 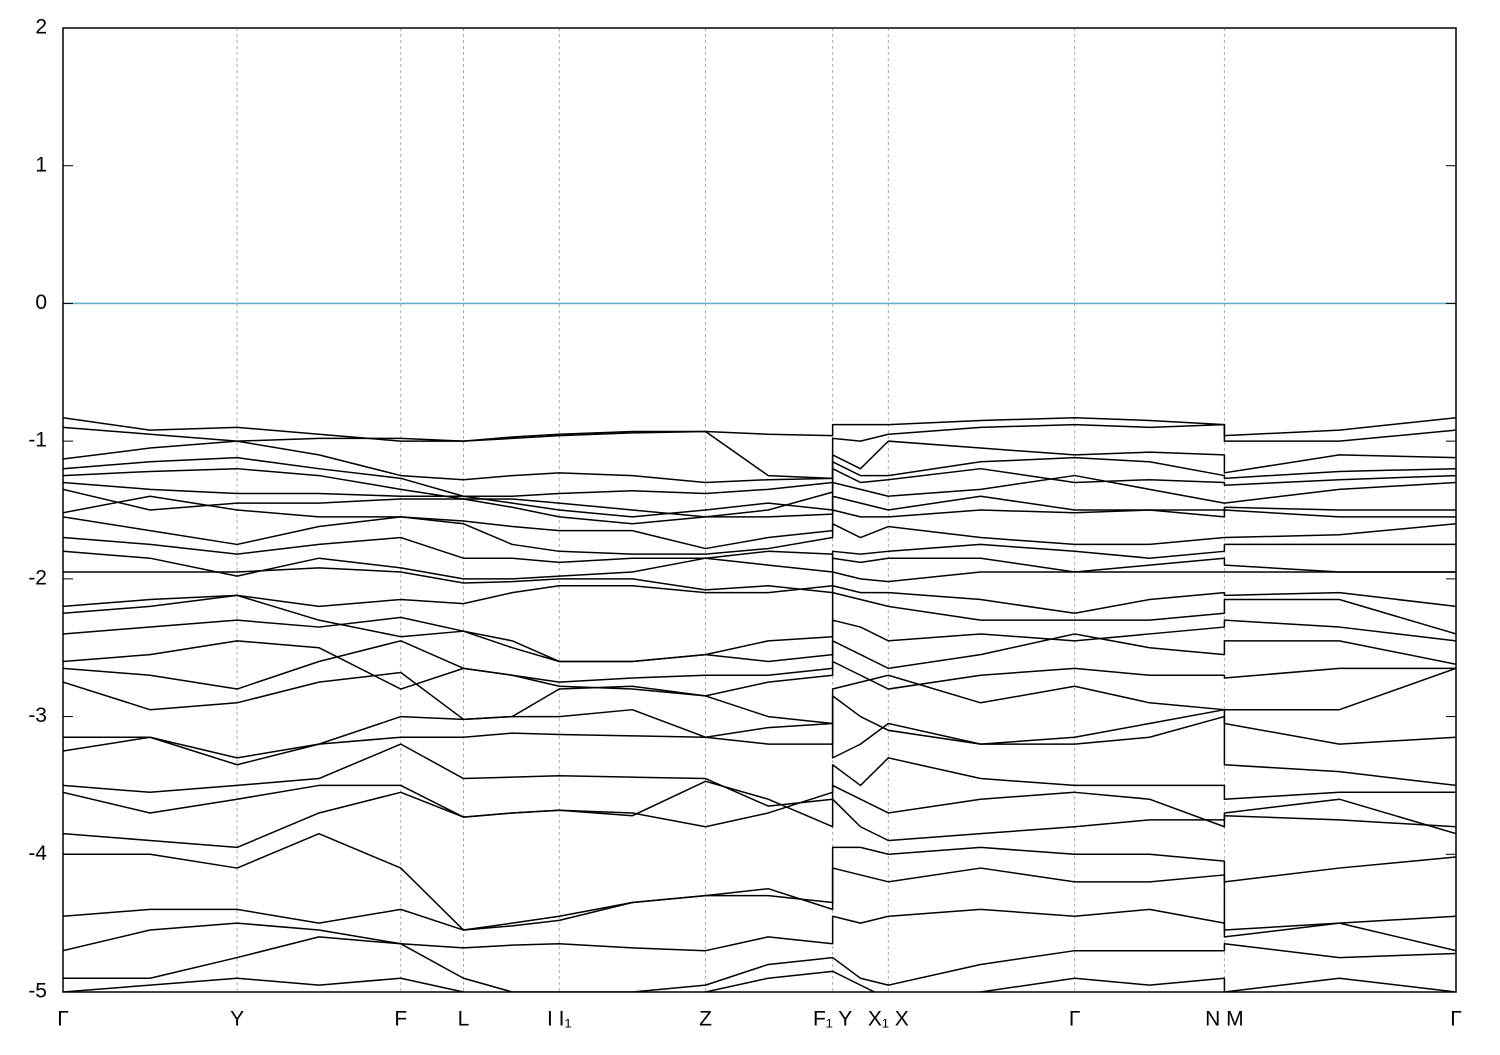 What do you see at coordinates (37, 991) in the screenshot?
I see `y-tick-label: -5` at bounding box center [37, 991].